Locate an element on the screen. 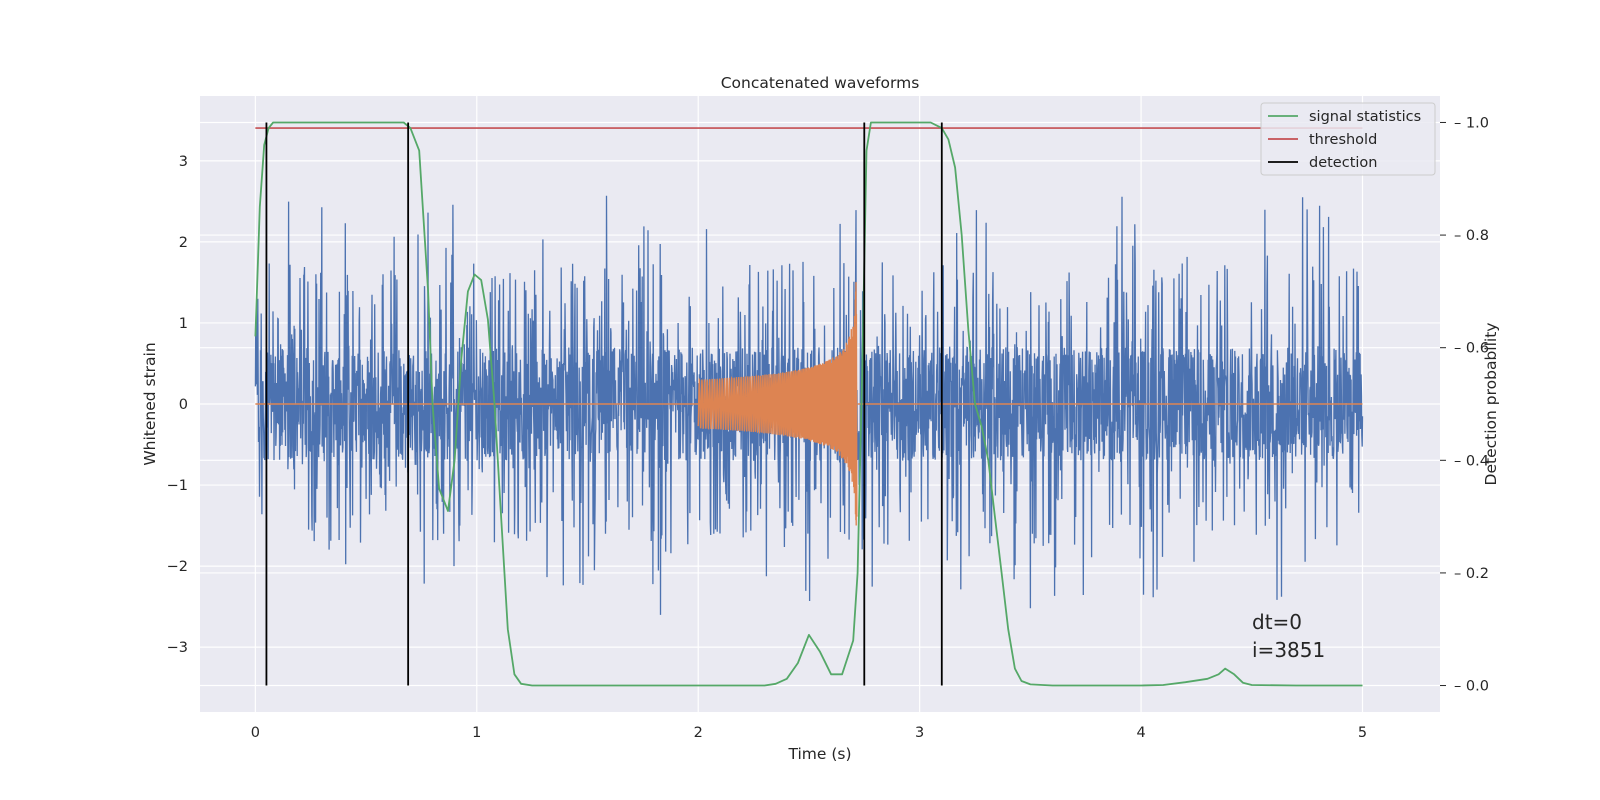  chart-title: Concatenated waveforms is located at coordinates (820, 83).